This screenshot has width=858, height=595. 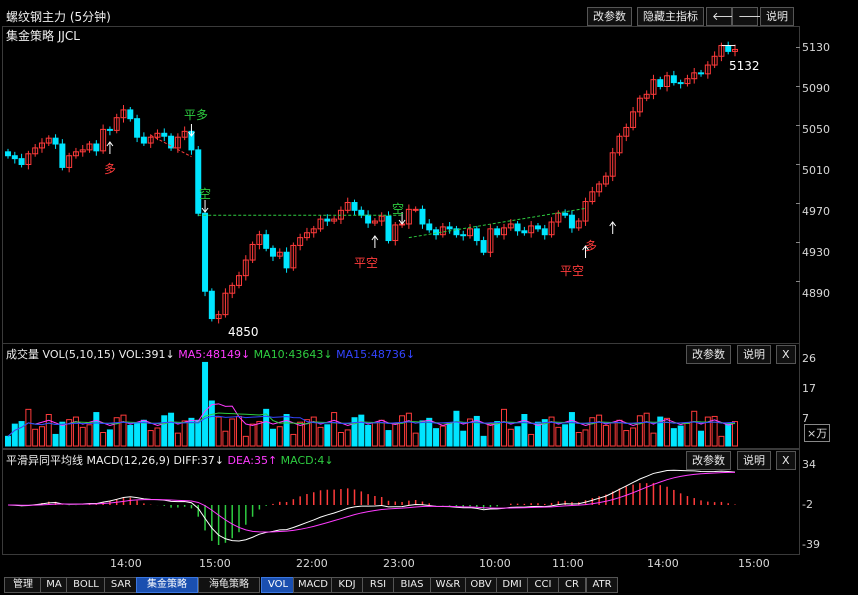 I want to click on tab-obv: OBV, so click(x=481, y=585).